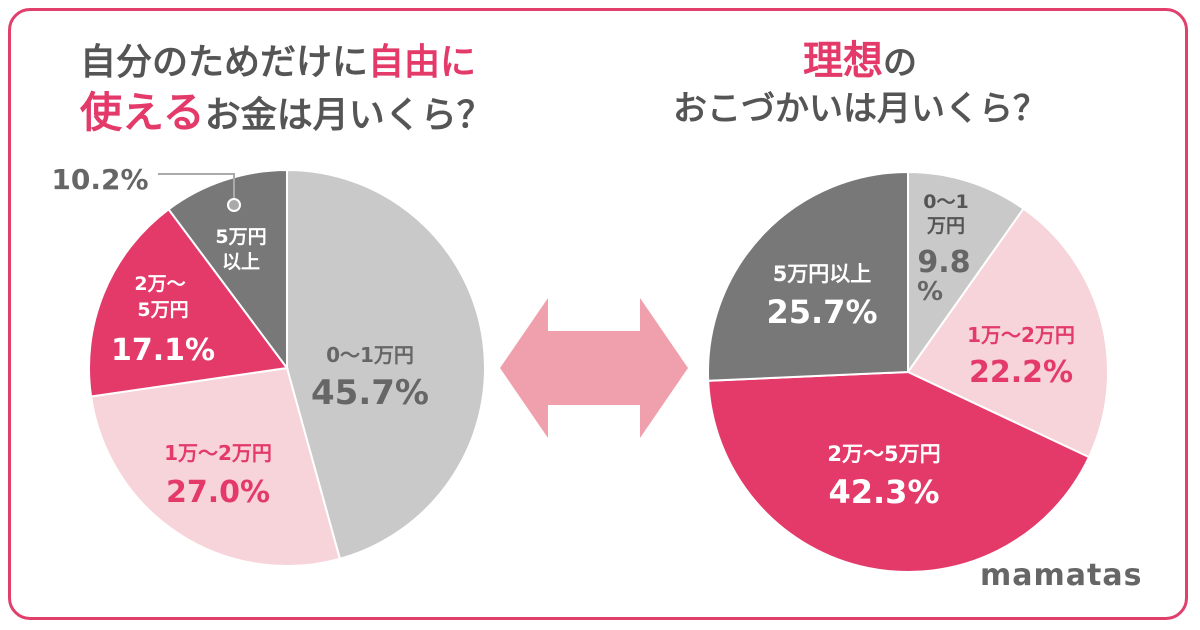 This screenshot has width=1200, height=630. I want to click on left-title-text: 自分のためだけに, so click(224, 62).